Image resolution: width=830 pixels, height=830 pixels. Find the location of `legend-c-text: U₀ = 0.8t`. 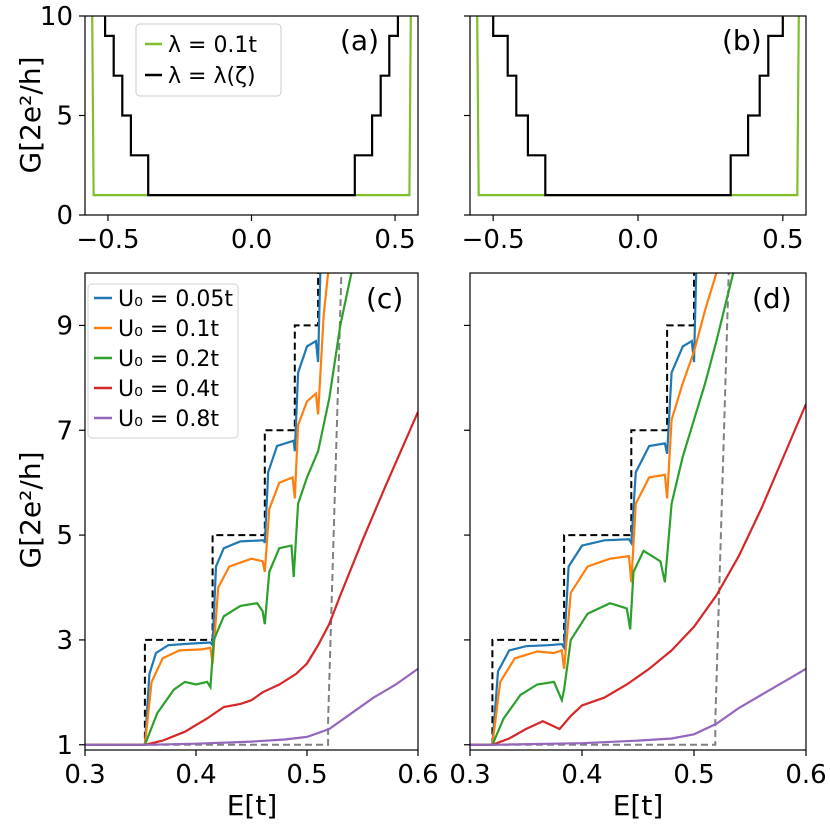

legend-c-text: U₀ = 0.8t is located at coordinates (168, 419).